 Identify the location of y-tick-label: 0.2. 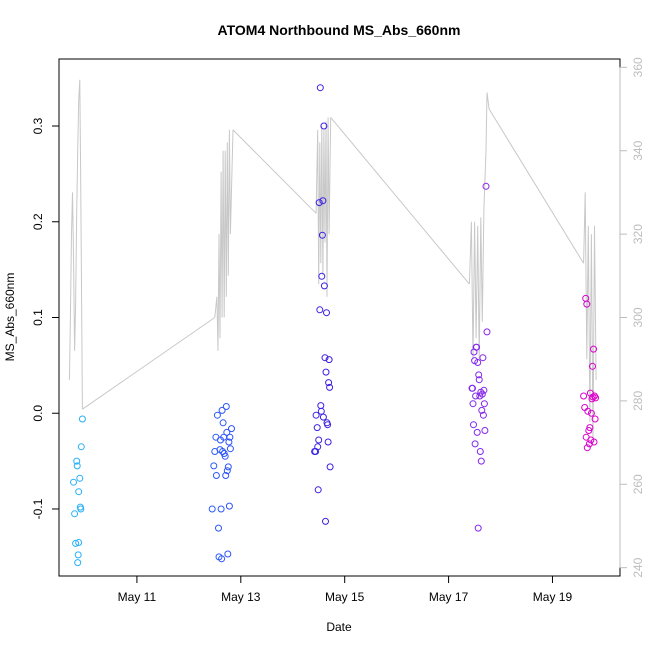
(38, 221).